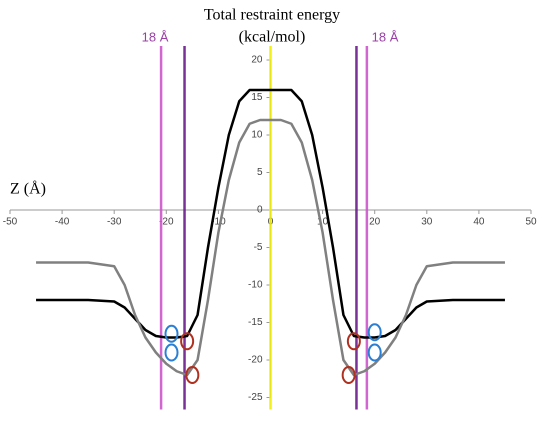 The image size is (550, 428). I want to click on x-tick-label: -50, so click(10, 222).